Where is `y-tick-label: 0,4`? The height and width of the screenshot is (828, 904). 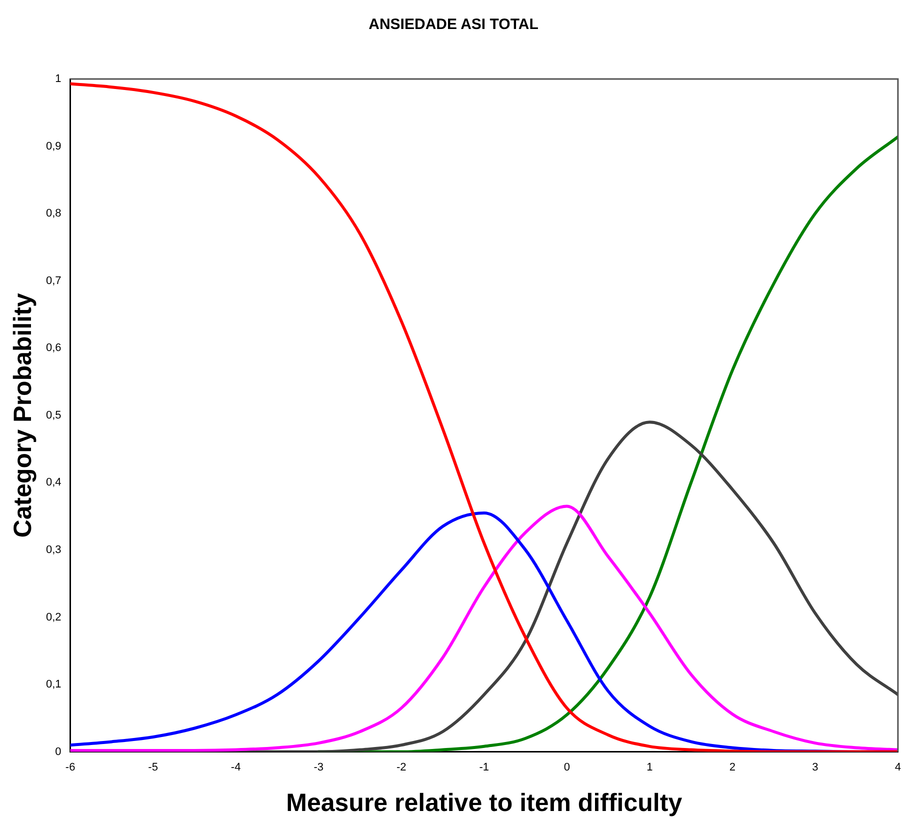
y-tick-label: 0,4 is located at coordinates (54, 482).